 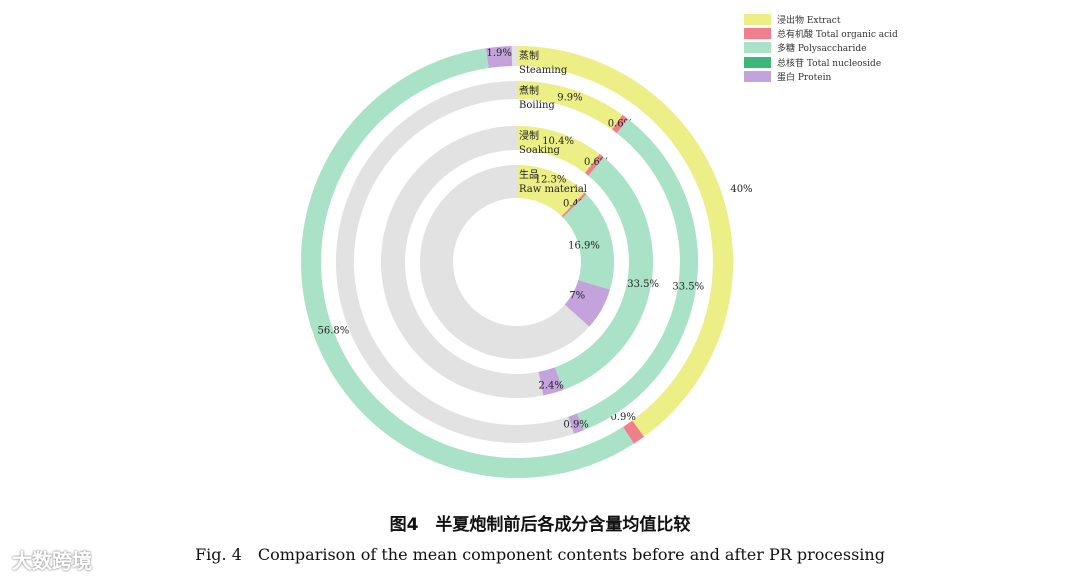 I want to click on ring-segment-soaking-polysaccharide, so click(x=603, y=273).